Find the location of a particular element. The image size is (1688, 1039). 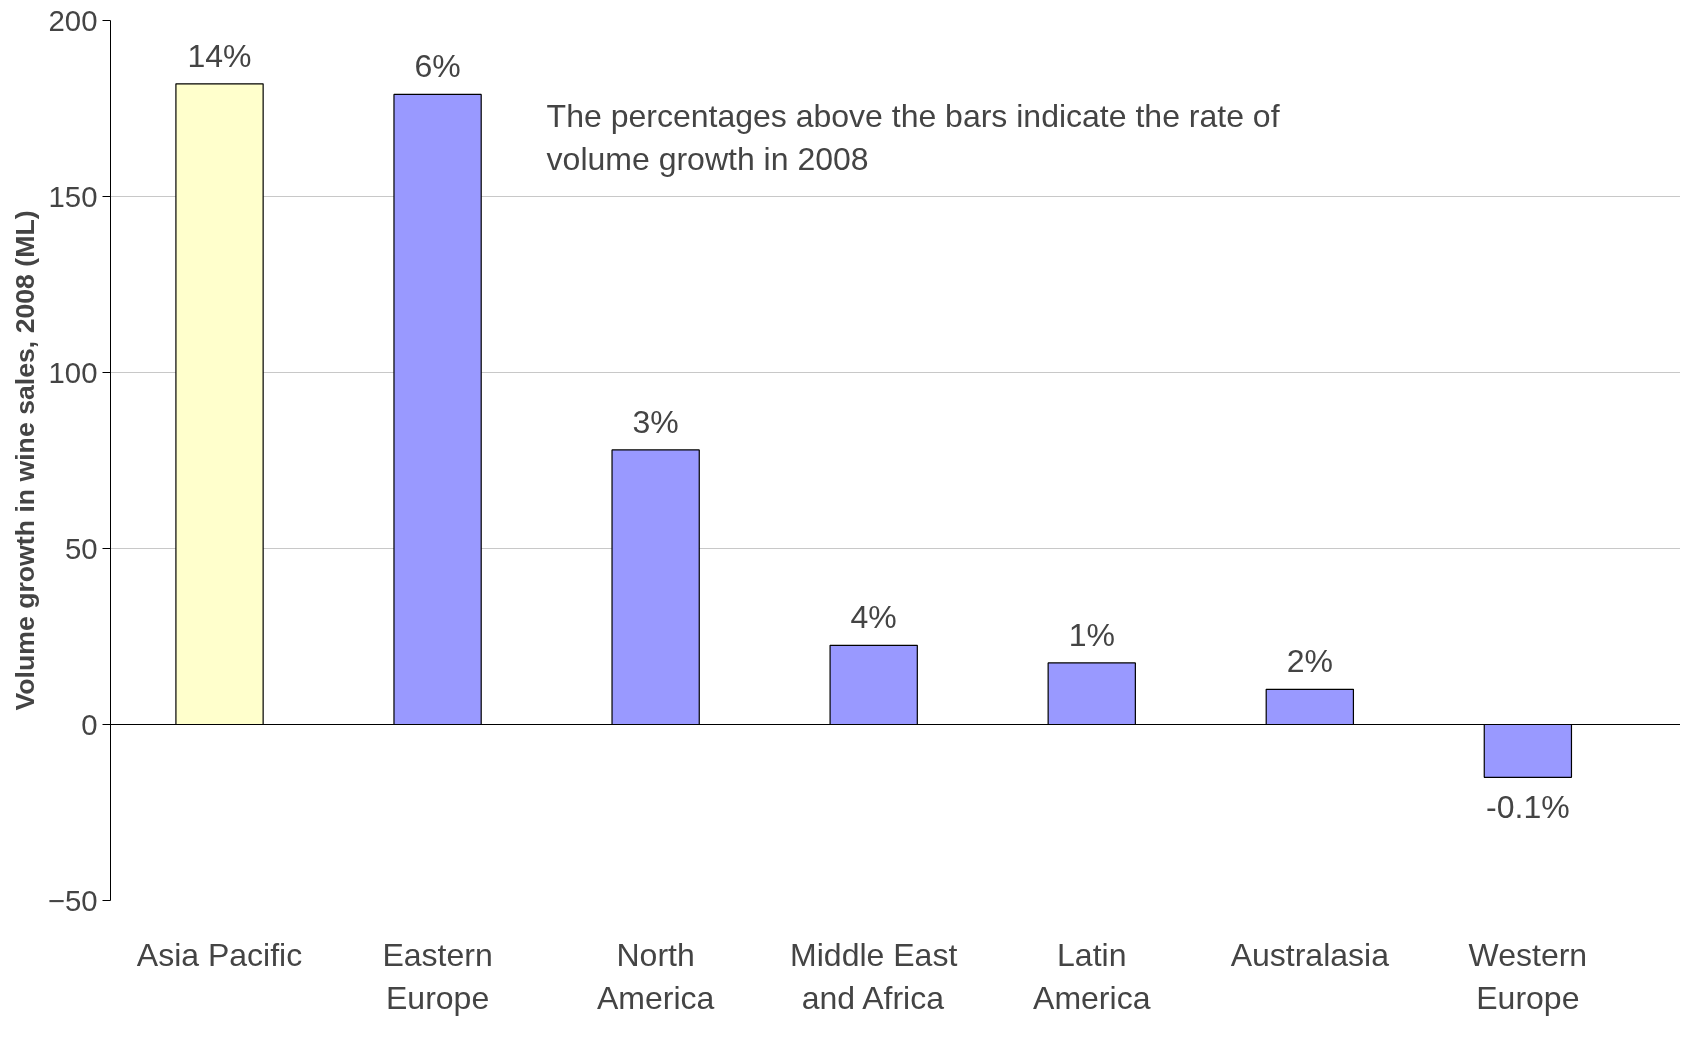

y-tick-label: −50 is located at coordinates (72, 900).